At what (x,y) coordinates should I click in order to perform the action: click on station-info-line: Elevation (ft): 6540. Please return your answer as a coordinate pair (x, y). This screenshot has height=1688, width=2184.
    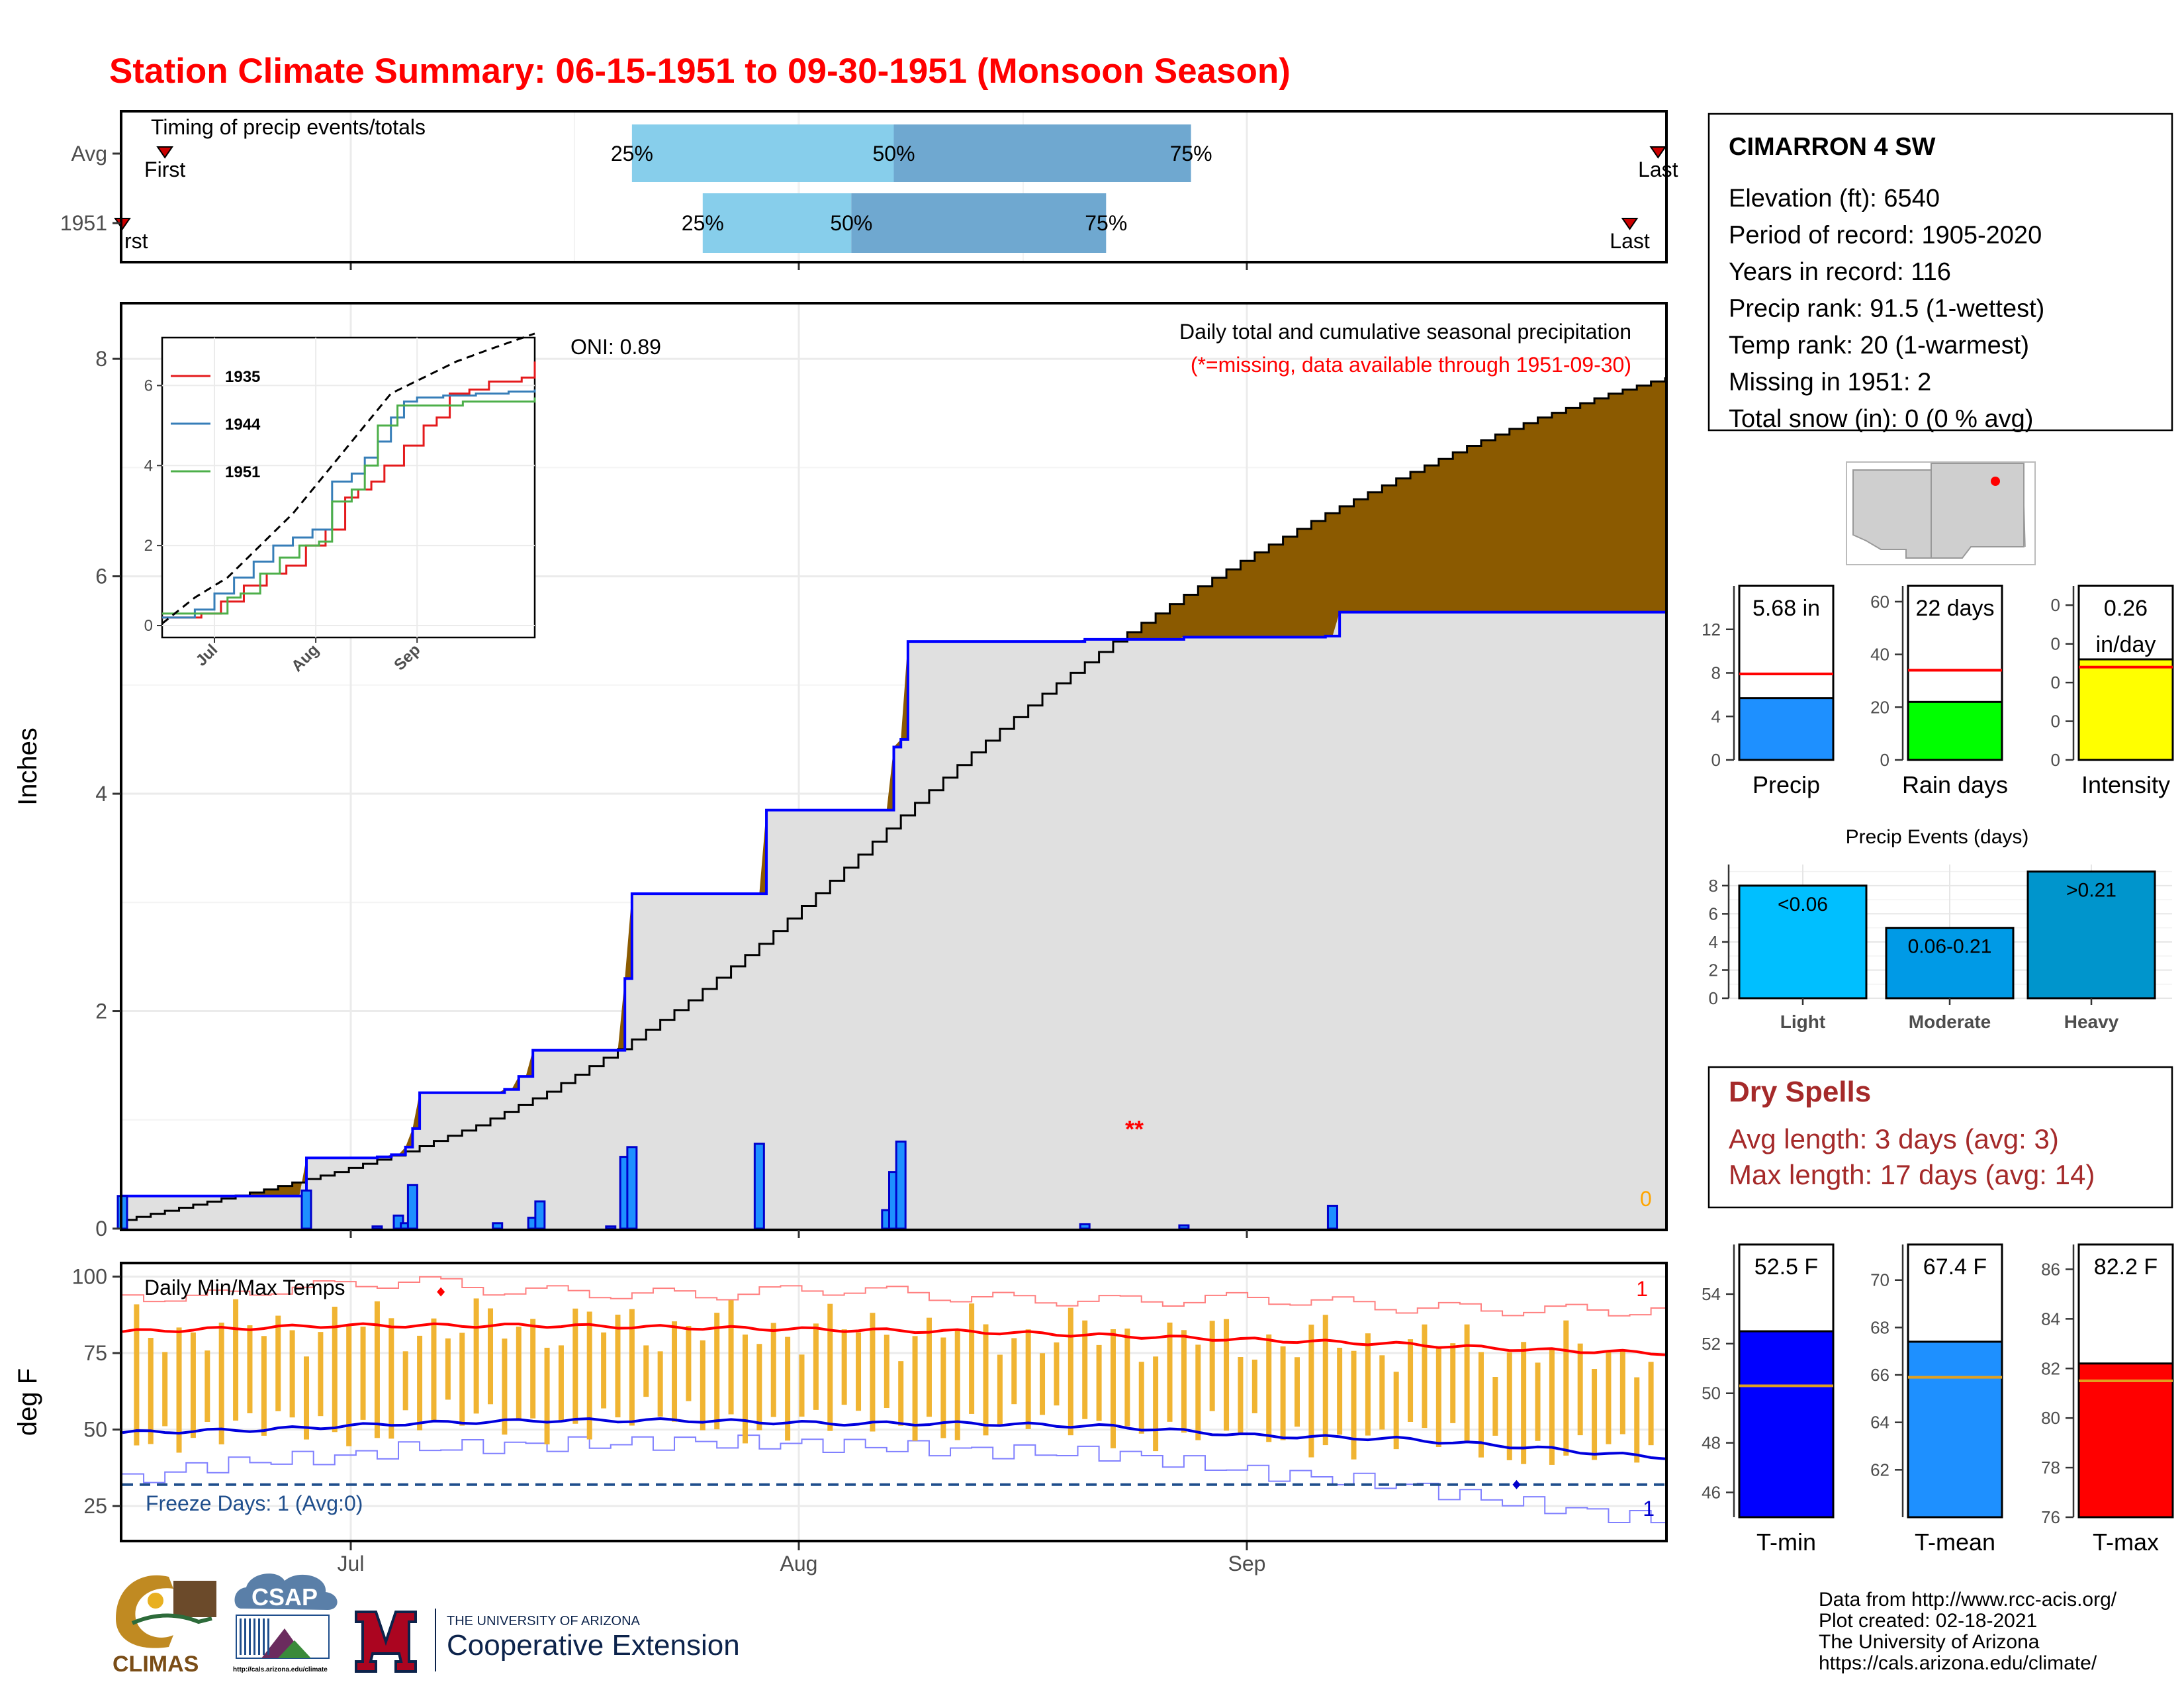
    Looking at the image, I should click on (1834, 198).